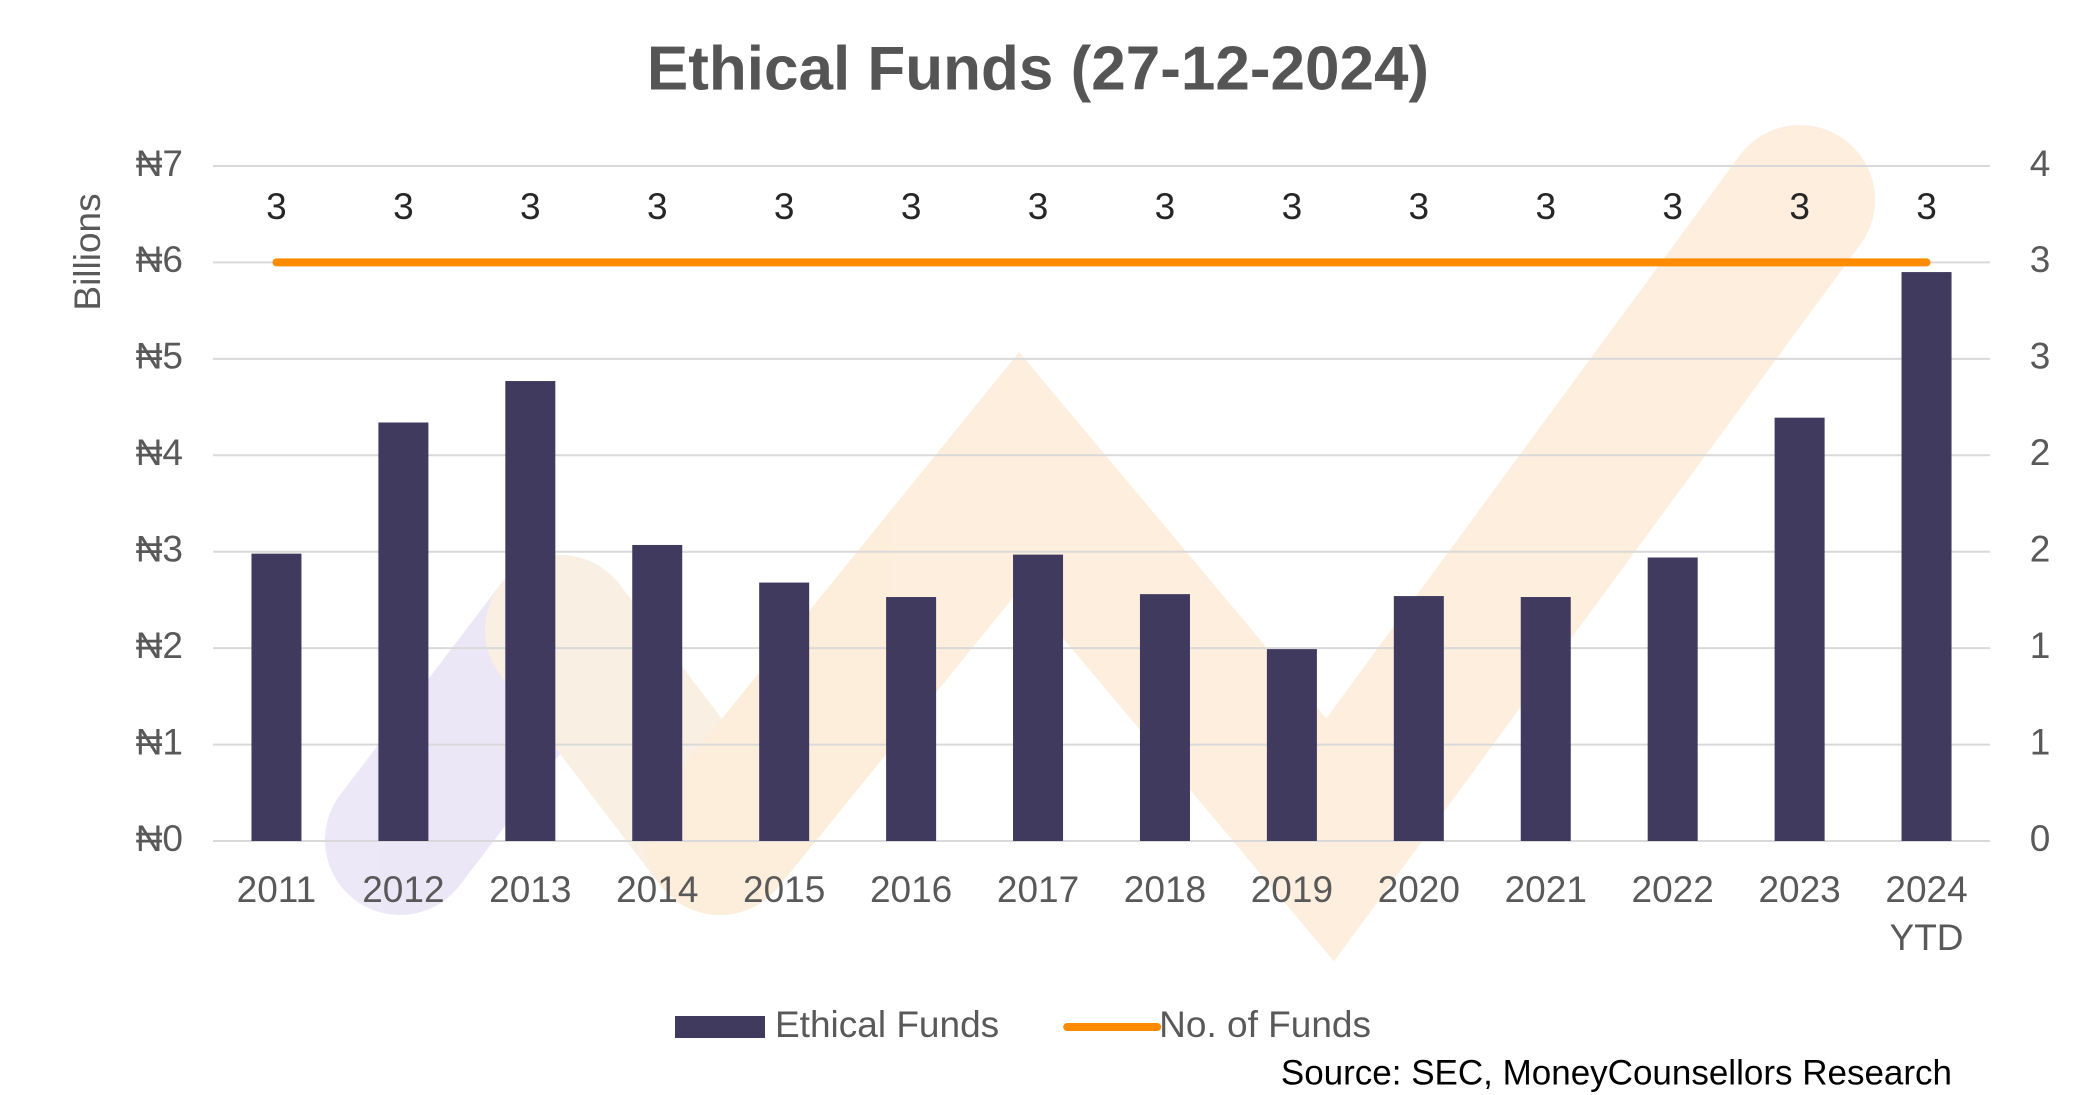 Image resolution: width=2076 pixels, height=1095 pixels. Describe the element at coordinates (1799, 889) in the screenshot. I see `x-tick-label: 2023` at that location.